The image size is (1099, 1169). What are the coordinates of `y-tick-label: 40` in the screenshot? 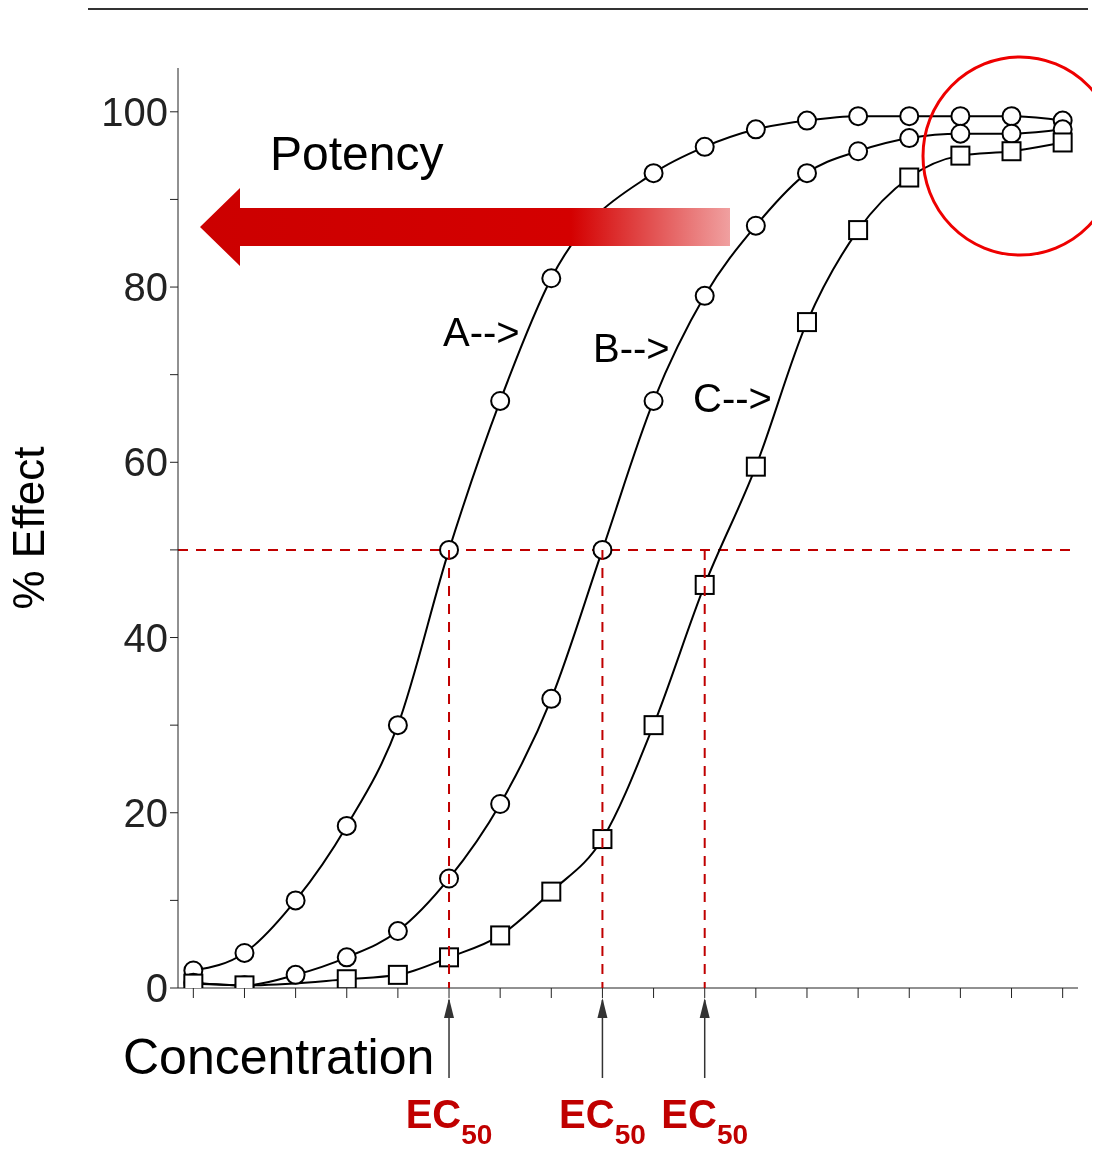 It's located at (145, 637).